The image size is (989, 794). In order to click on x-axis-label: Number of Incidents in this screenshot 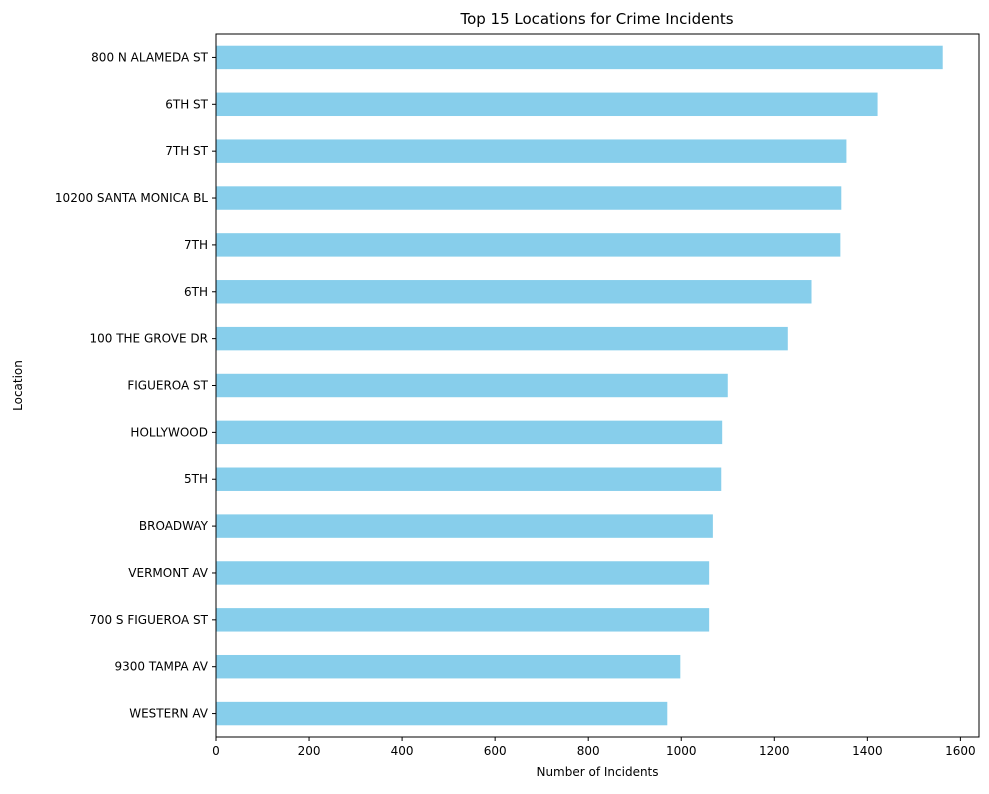, I will do `click(597, 772)`.